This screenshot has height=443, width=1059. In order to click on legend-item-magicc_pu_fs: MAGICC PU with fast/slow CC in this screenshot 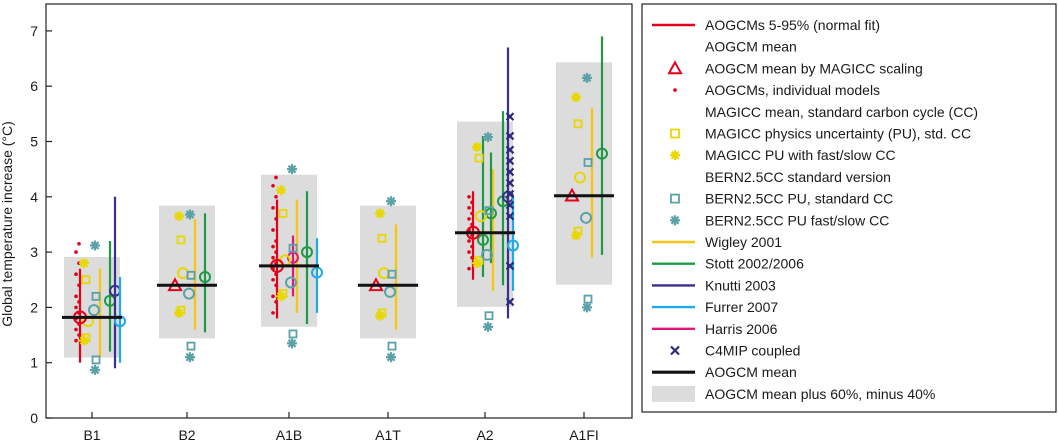, I will do `click(783, 155)`.